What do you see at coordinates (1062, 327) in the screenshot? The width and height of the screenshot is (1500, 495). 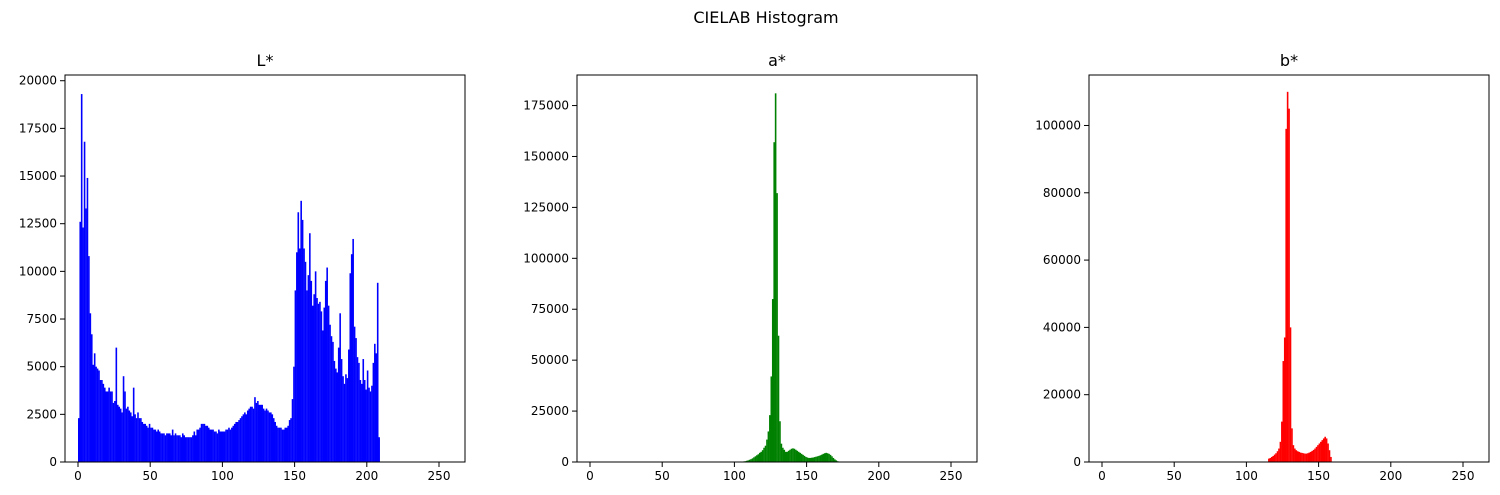 I see `y-tick-label: 40000` at bounding box center [1062, 327].